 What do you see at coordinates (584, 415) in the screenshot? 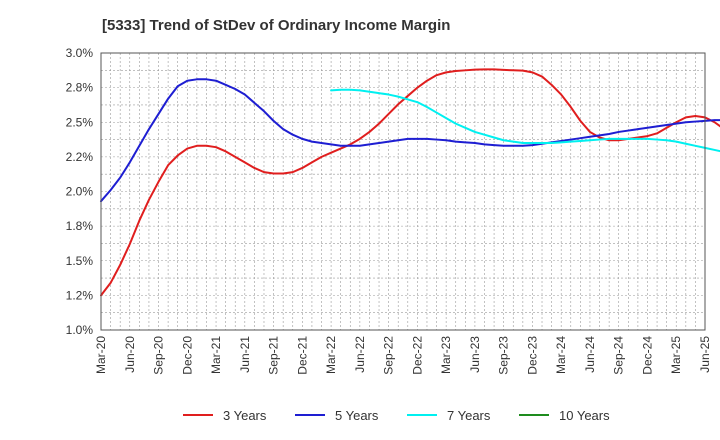
I see `legend-label: 10 Years` at bounding box center [584, 415].